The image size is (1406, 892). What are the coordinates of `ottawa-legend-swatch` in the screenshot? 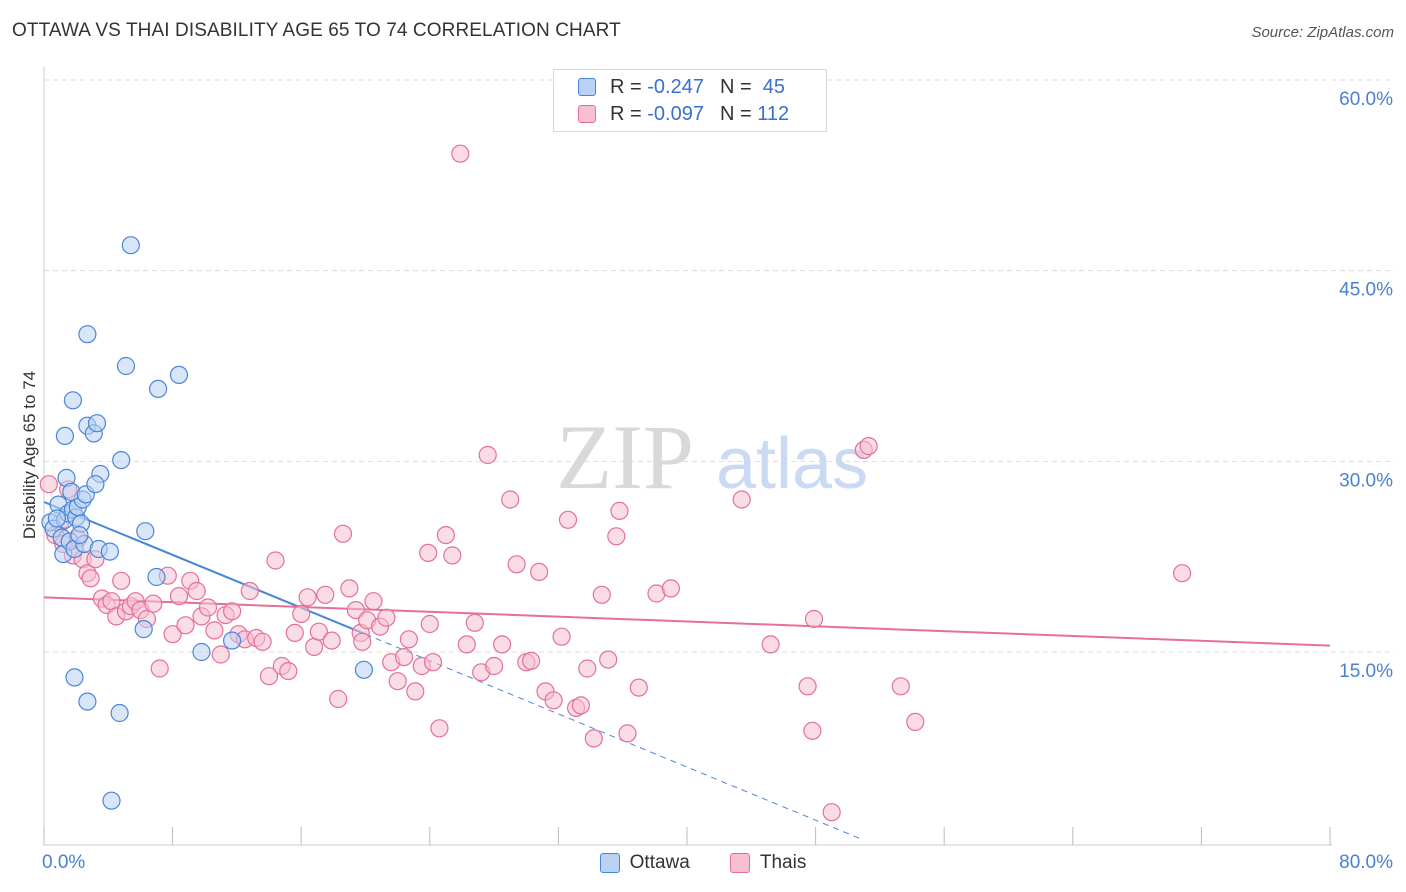 It's located at (609, 863).